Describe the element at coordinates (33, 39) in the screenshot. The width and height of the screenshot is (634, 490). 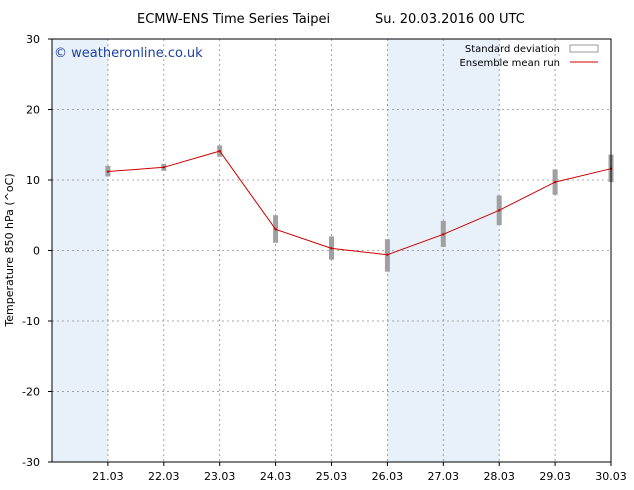
I see `y-tick-label: 30` at that location.